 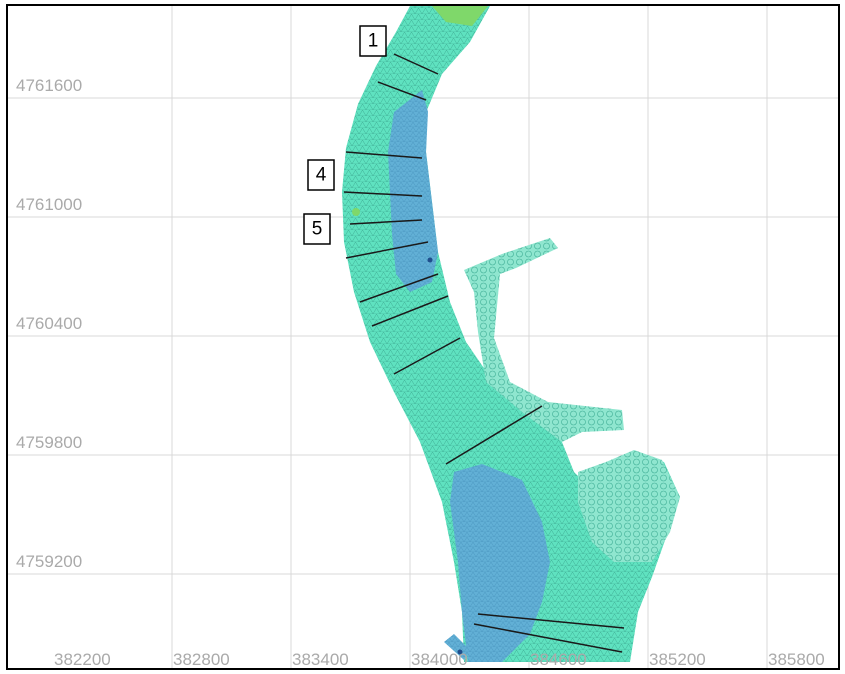 I want to click on y-axis-labels: 4761600 4761000 4760400 4759800 4759200, so click(x=49, y=323).